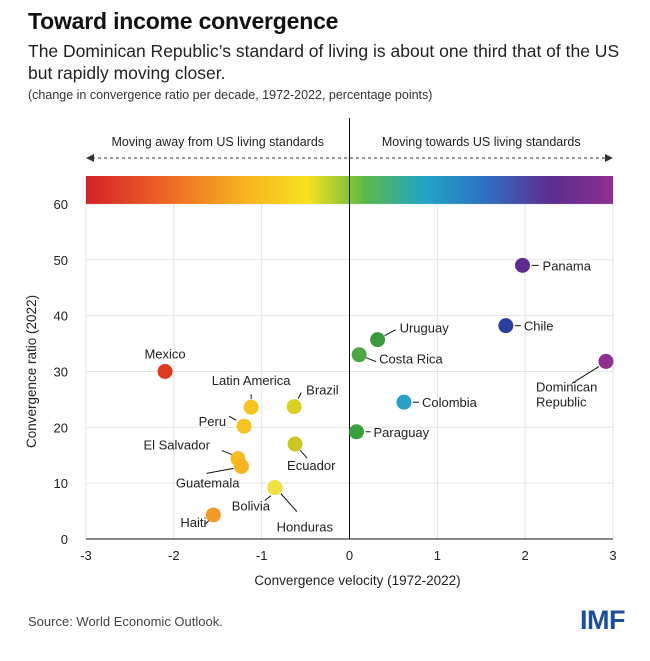 This screenshot has width=650, height=661. What do you see at coordinates (425, 328) in the screenshot?
I see `point-label-uruguay: Uruguay` at bounding box center [425, 328].